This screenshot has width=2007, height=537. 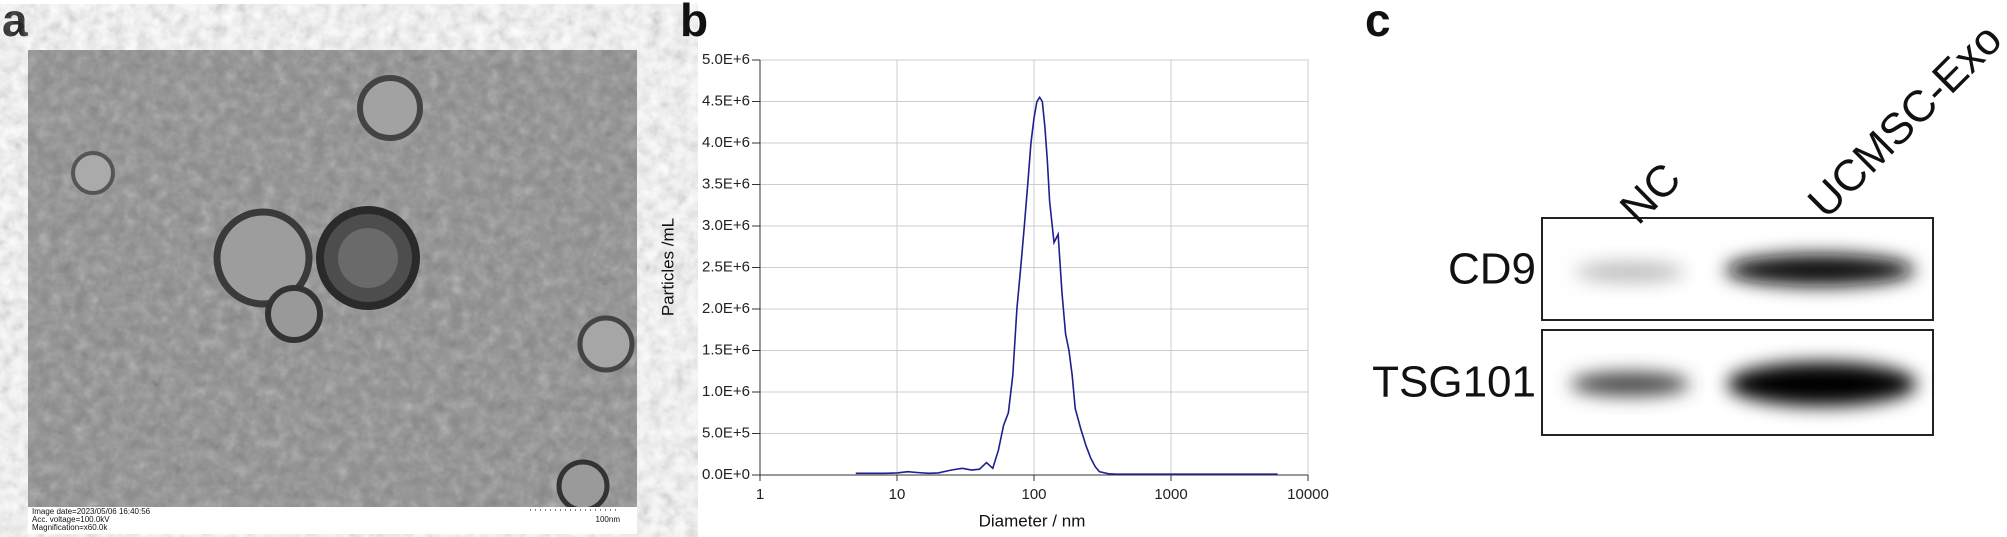 What do you see at coordinates (726, 391) in the screenshot?
I see `y-tick-label: 1.0E+6` at bounding box center [726, 391].